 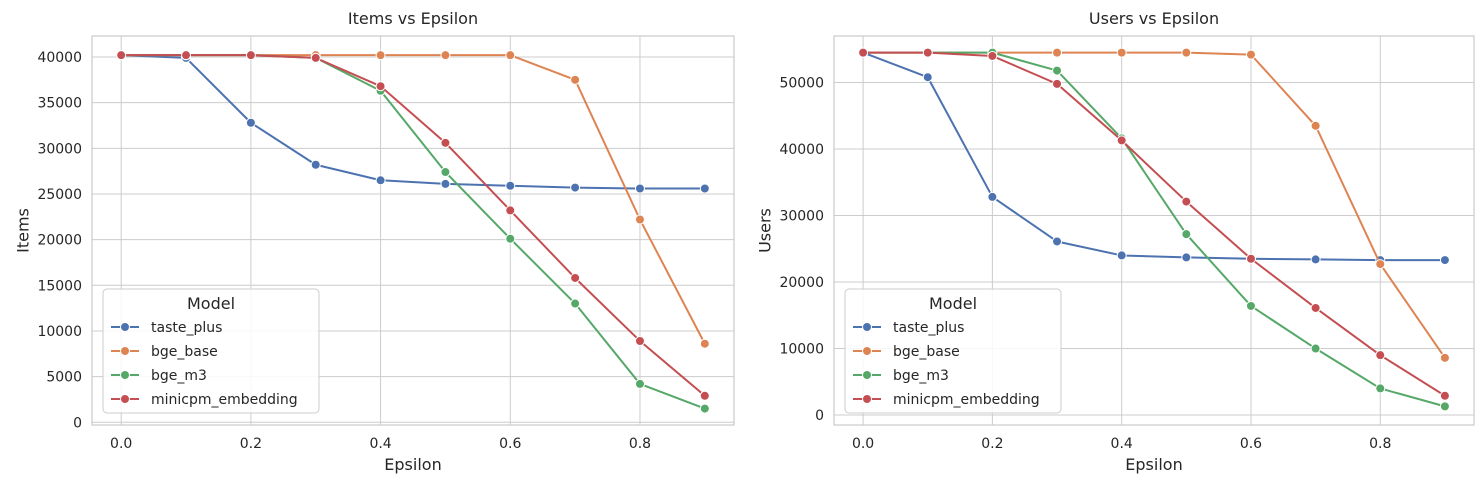 I want to click on x-tick-label: 0.4, so click(x=1122, y=444).